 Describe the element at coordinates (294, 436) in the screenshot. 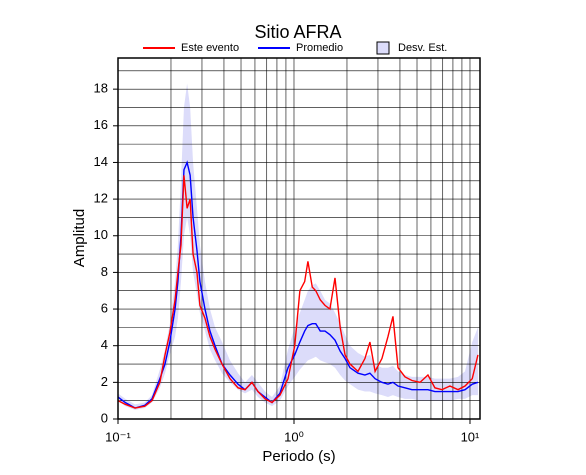

I see `x-tick-label: 10⁰` at that location.